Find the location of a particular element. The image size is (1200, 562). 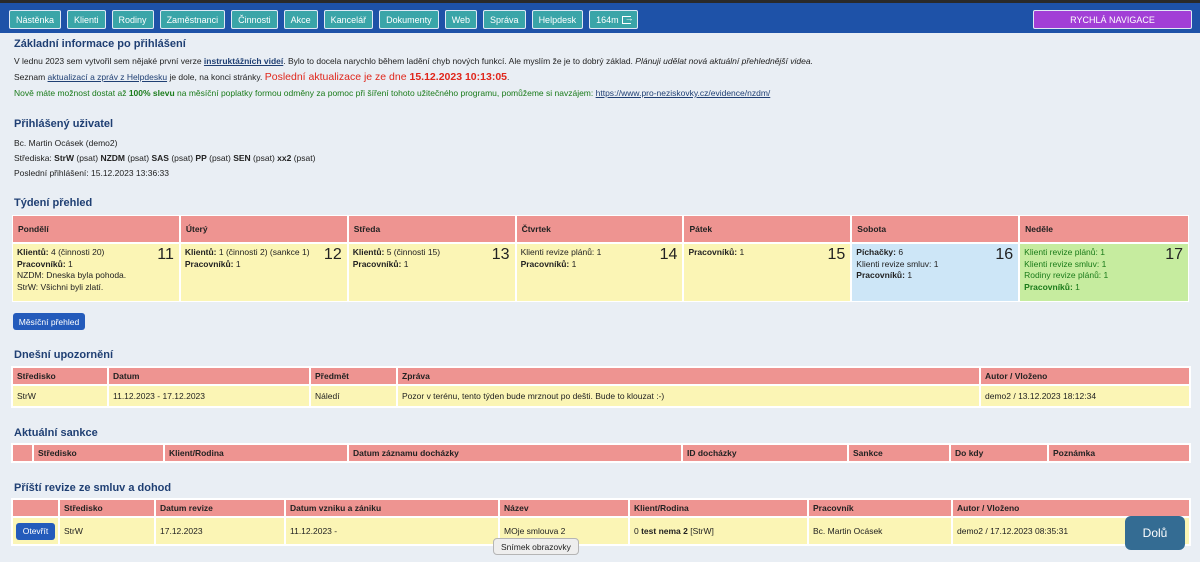

center-code: StrW is located at coordinates (64, 158).